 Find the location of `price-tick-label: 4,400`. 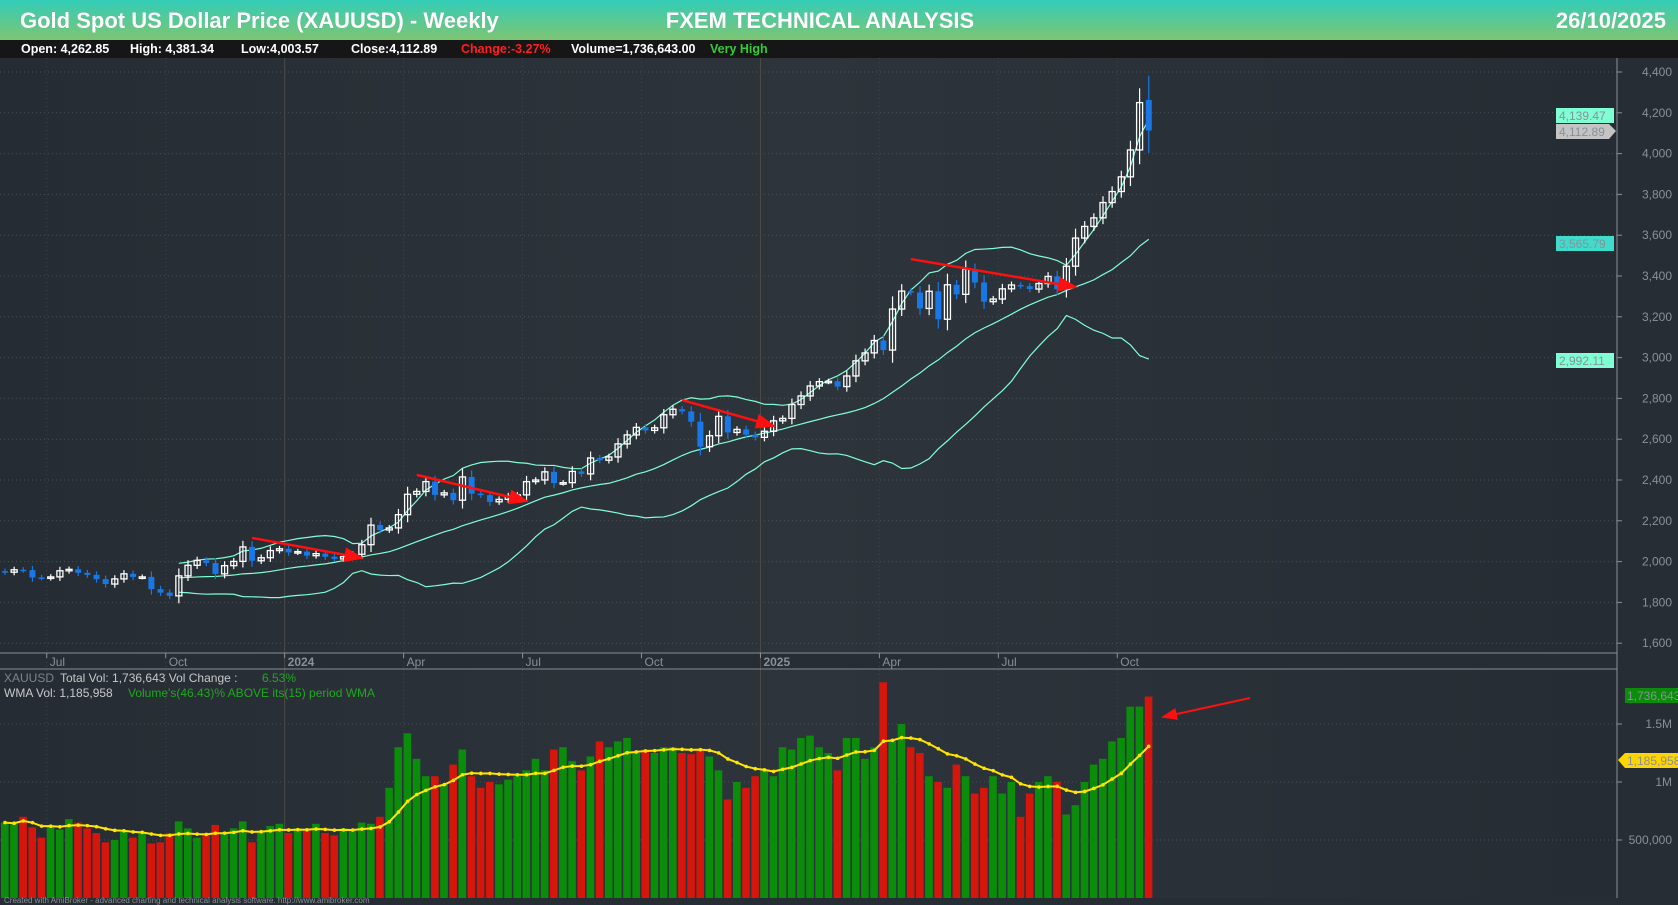

price-tick-label: 4,400 is located at coordinates (1657, 72).